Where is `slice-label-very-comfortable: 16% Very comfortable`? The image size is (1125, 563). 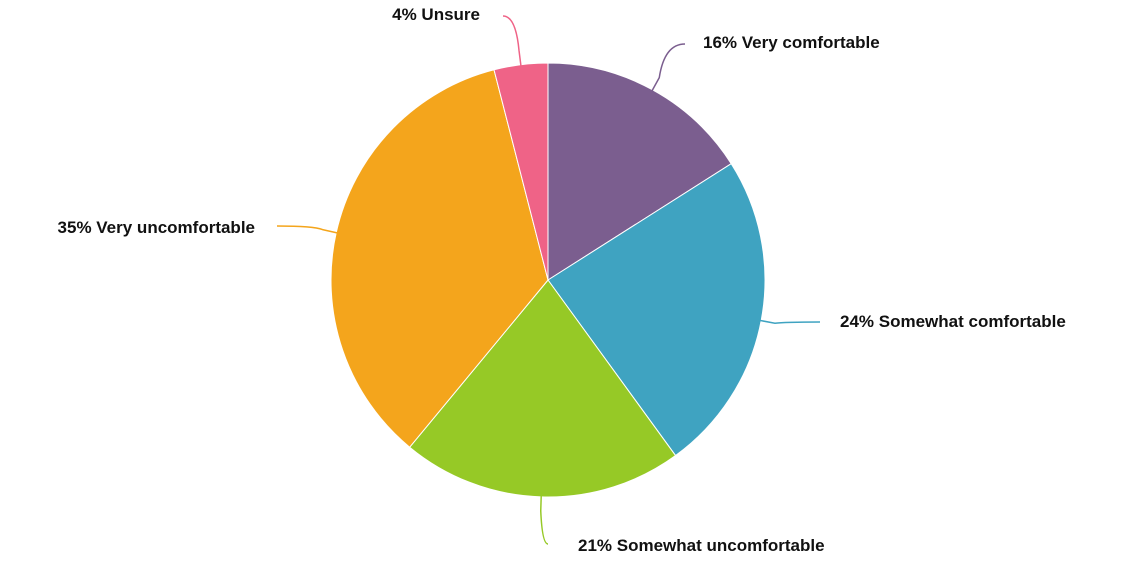 slice-label-very-comfortable: 16% Very comfortable is located at coordinates (791, 42).